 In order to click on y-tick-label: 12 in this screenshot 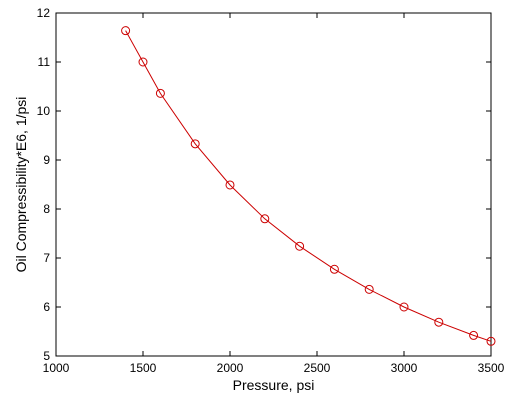, I will do `click(44, 13)`.